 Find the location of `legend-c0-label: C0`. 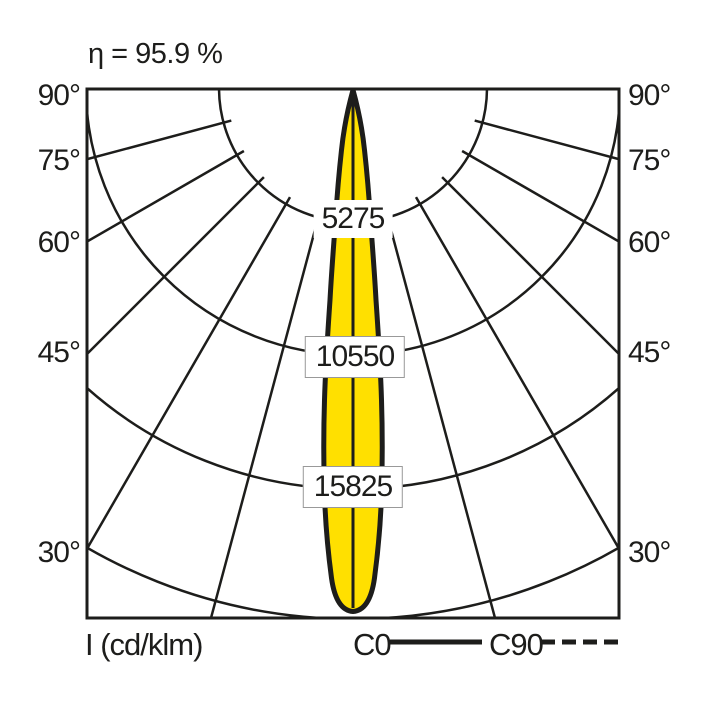

legend-c0-label: C0 is located at coordinates (372, 644).